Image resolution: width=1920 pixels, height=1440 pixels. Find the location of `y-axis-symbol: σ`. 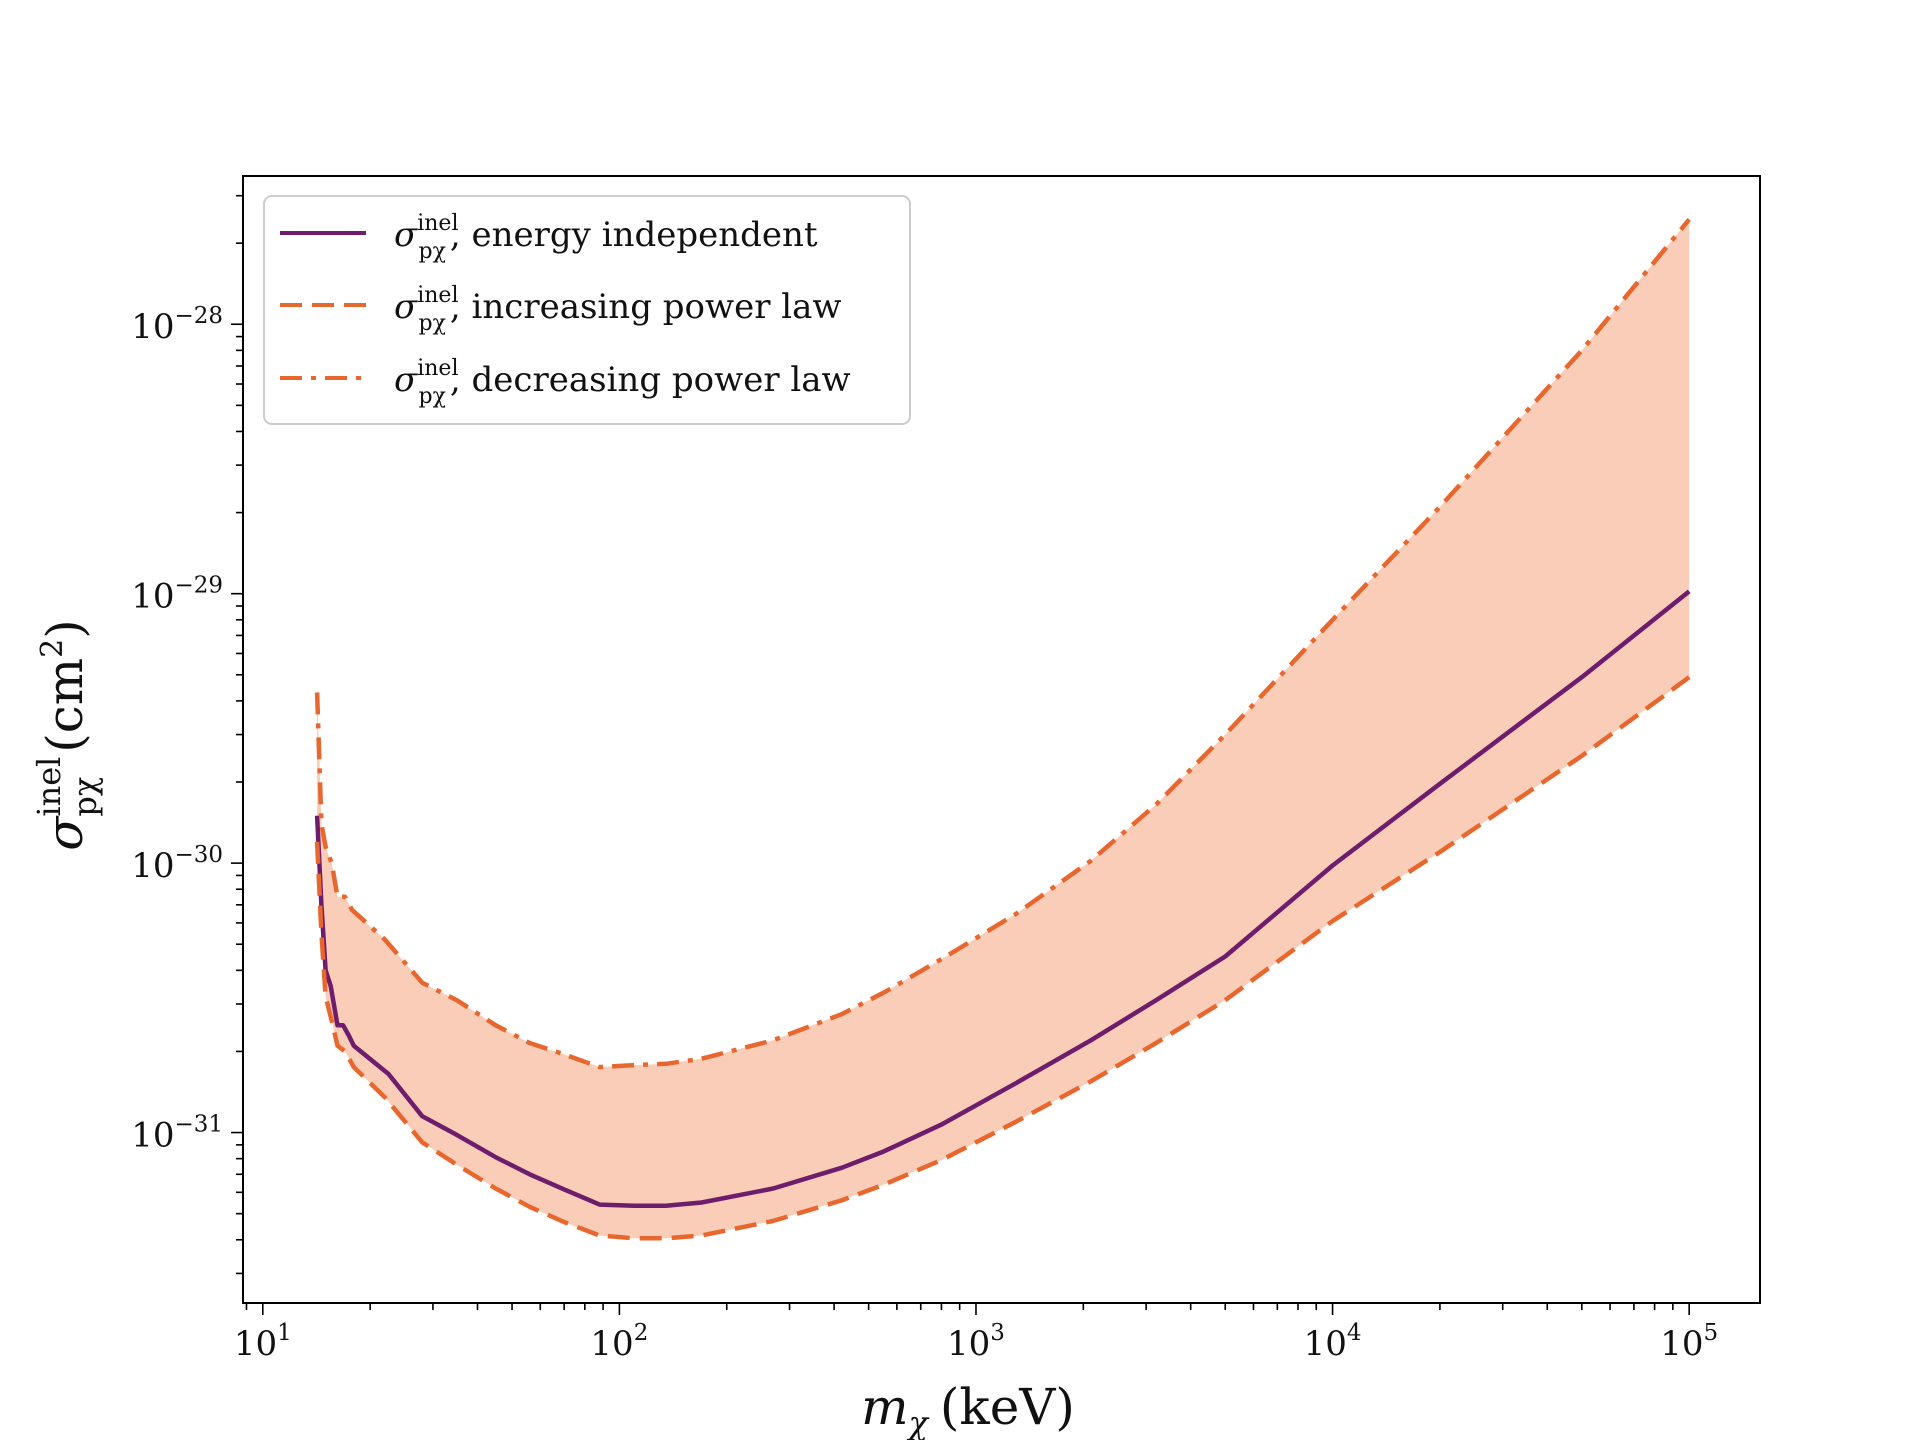

y-axis-symbol: σ is located at coordinates (65, 833).